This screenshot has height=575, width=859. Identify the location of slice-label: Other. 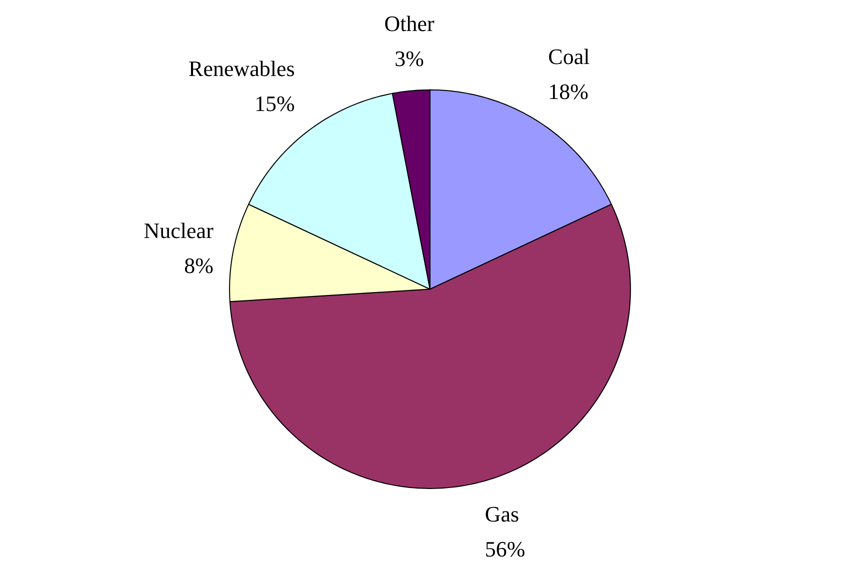
(409, 23).